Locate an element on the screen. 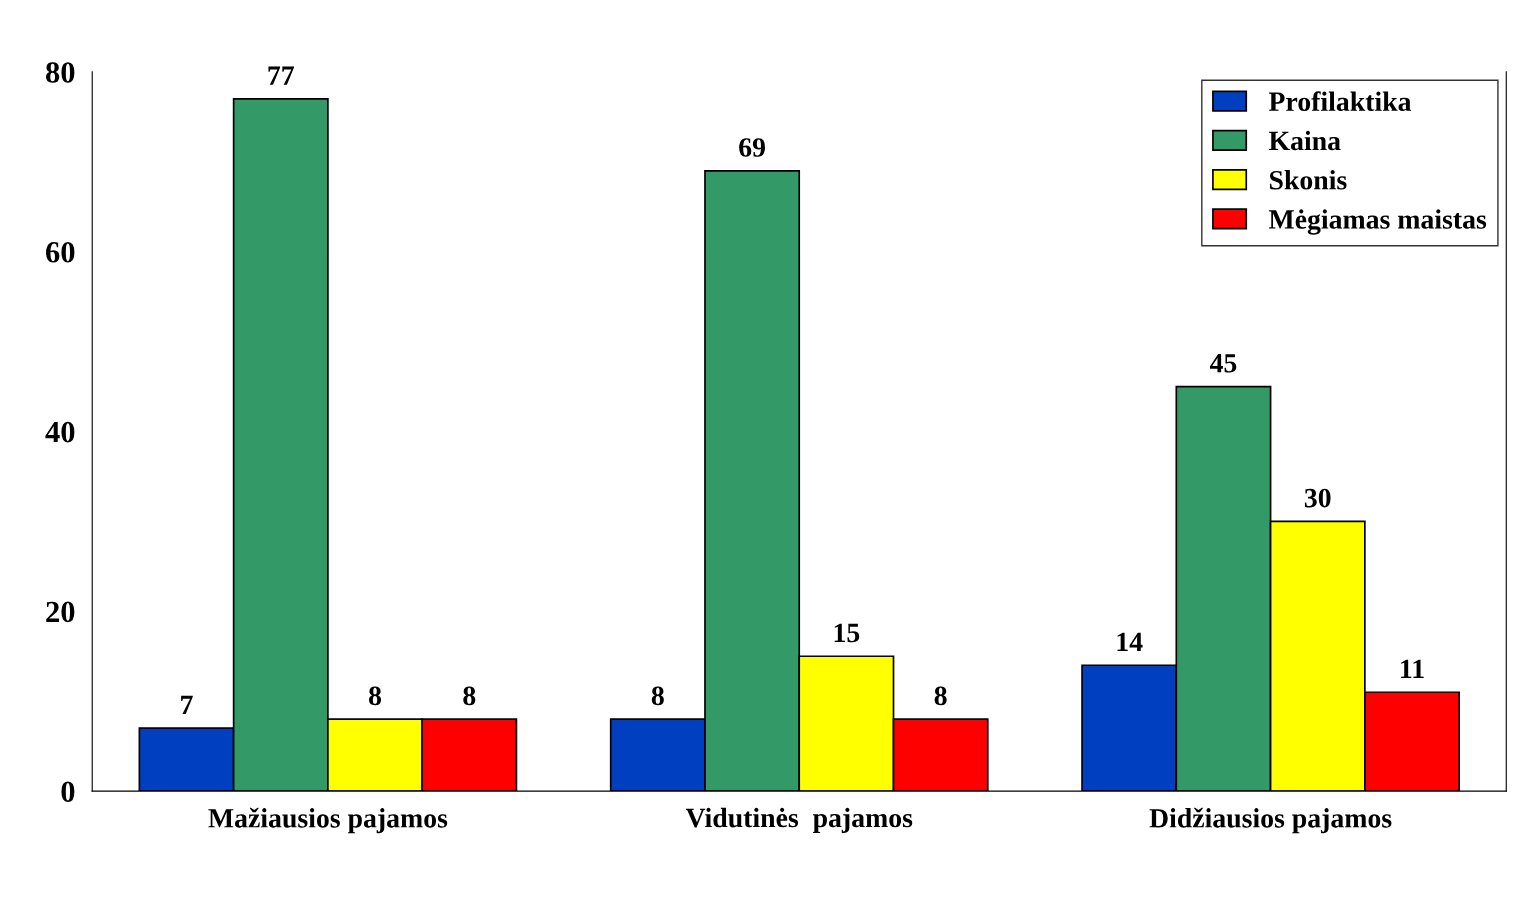 This screenshot has width=1537, height=899. y-tick-label: 80 is located at coordinates (60, 72).